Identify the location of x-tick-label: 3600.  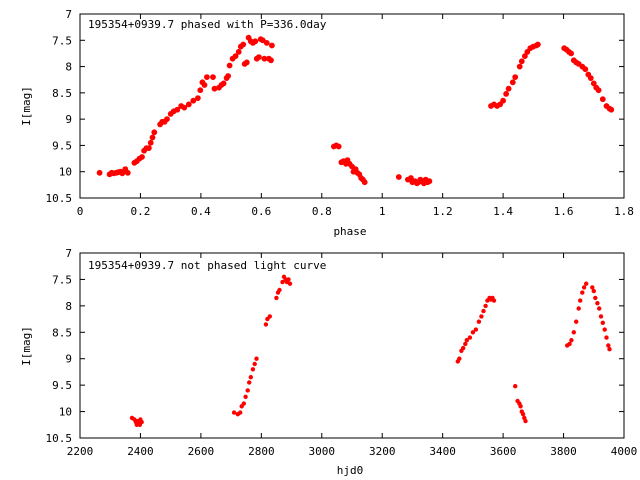
(503, 451).